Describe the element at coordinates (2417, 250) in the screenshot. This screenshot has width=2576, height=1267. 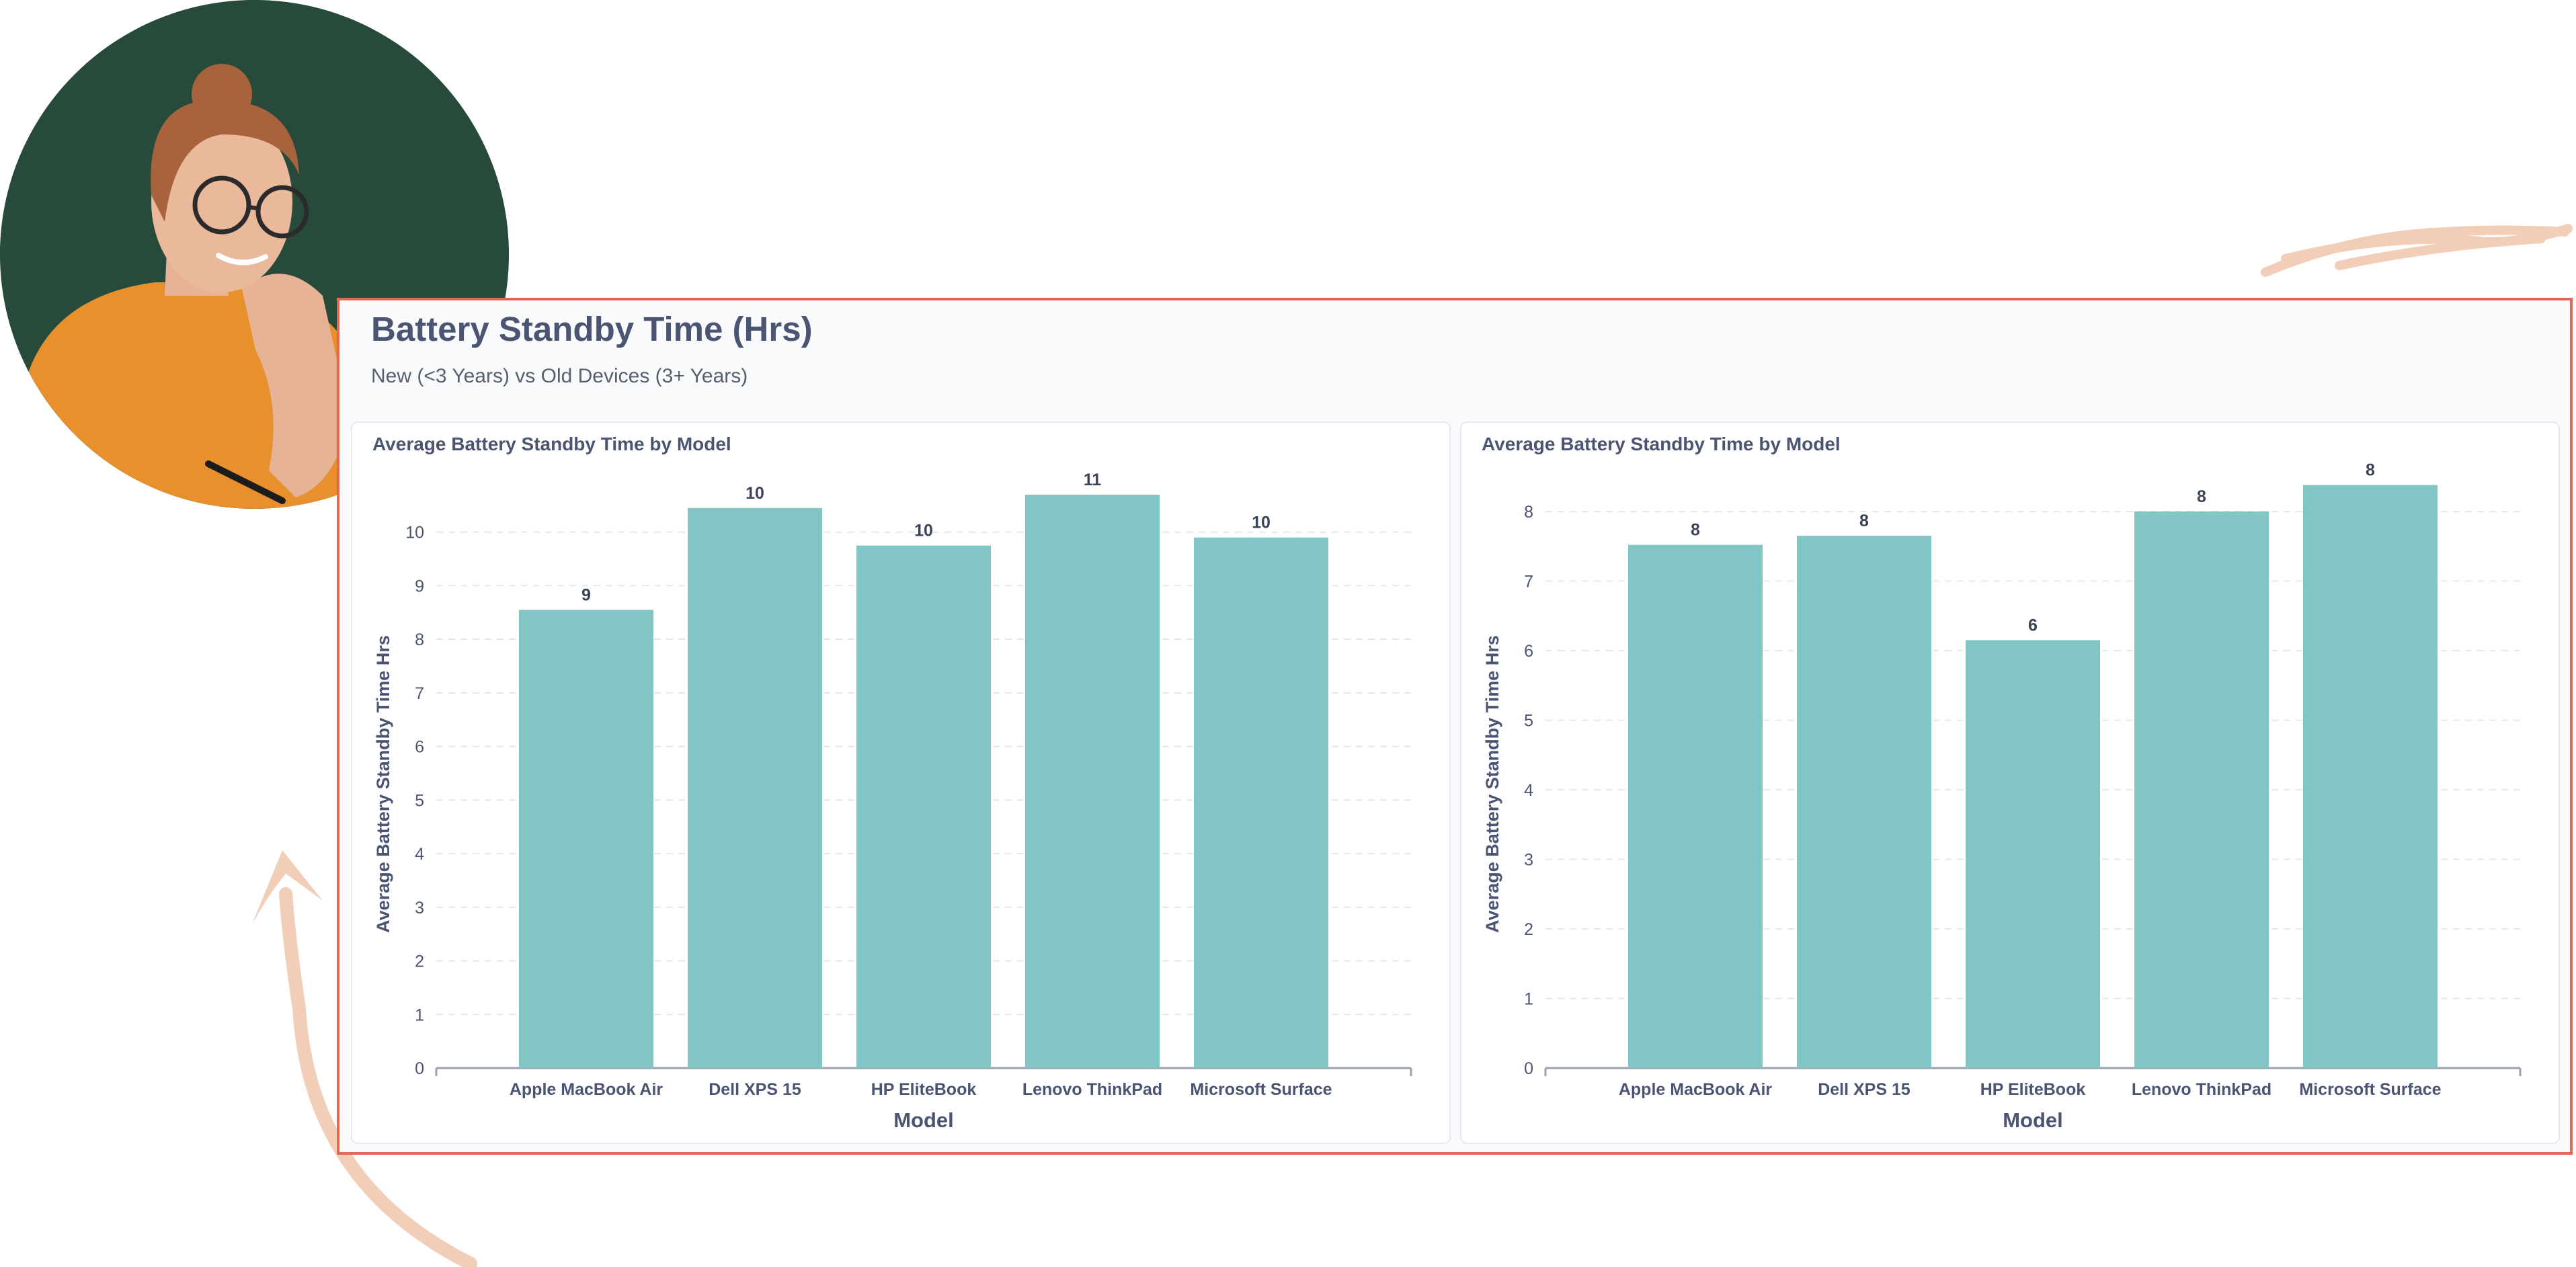
I see `scribble-stroke` at that location.